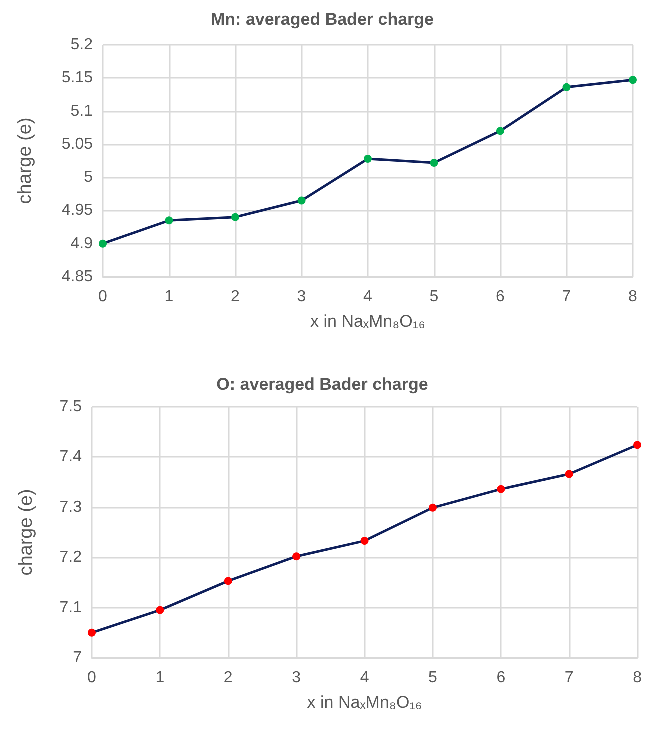 The image size is (645, 734). What do you see at coordinates (89, 177) in the screenshot?
I see `y-tick-label: 5` at bounding box center [89, 177].